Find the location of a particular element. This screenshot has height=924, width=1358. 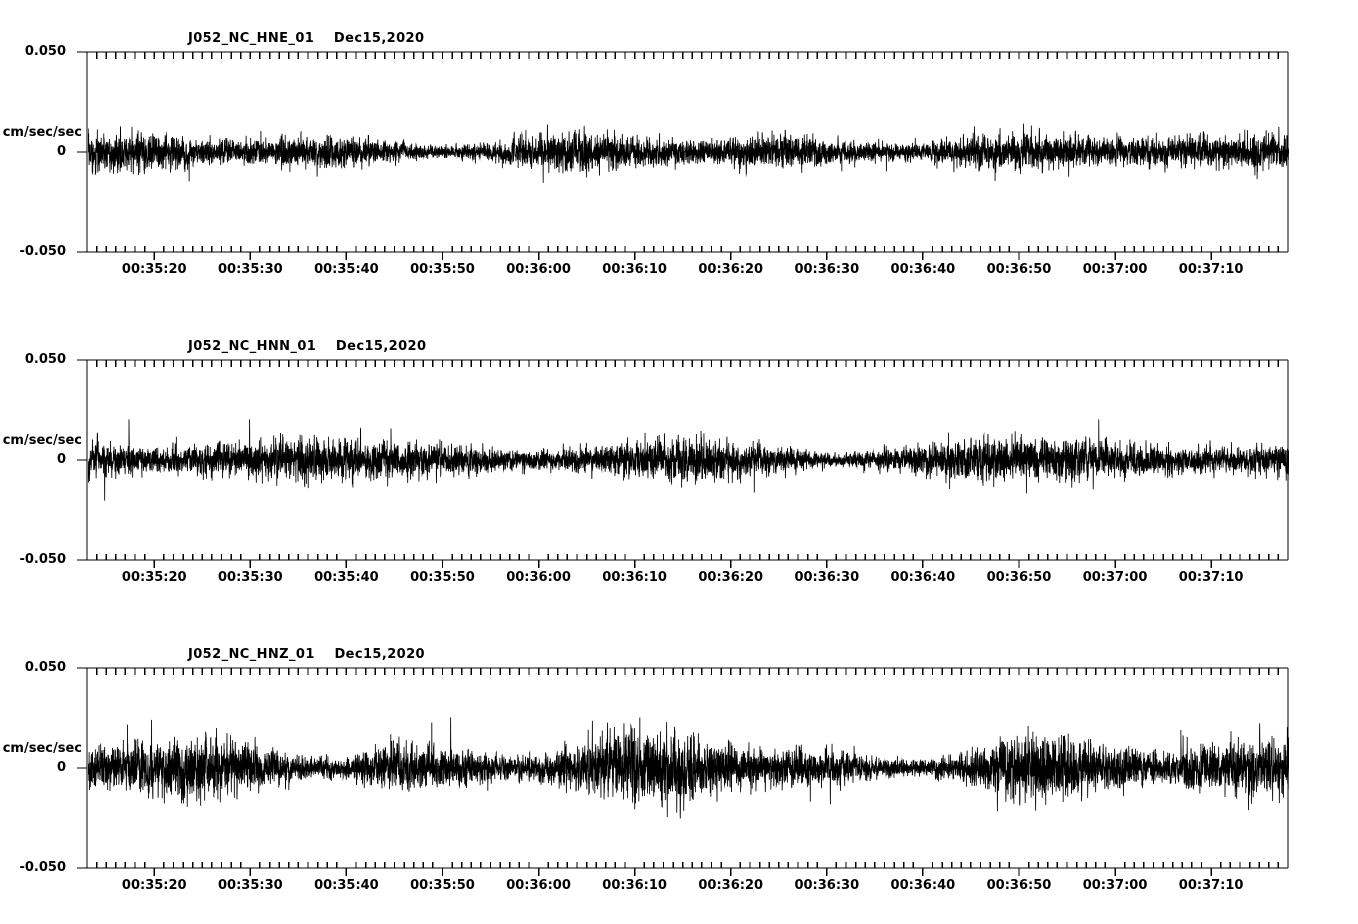

panel-title: J052_NC_HNE_01 Dec15,2020 is located at coordinates (306, 38).